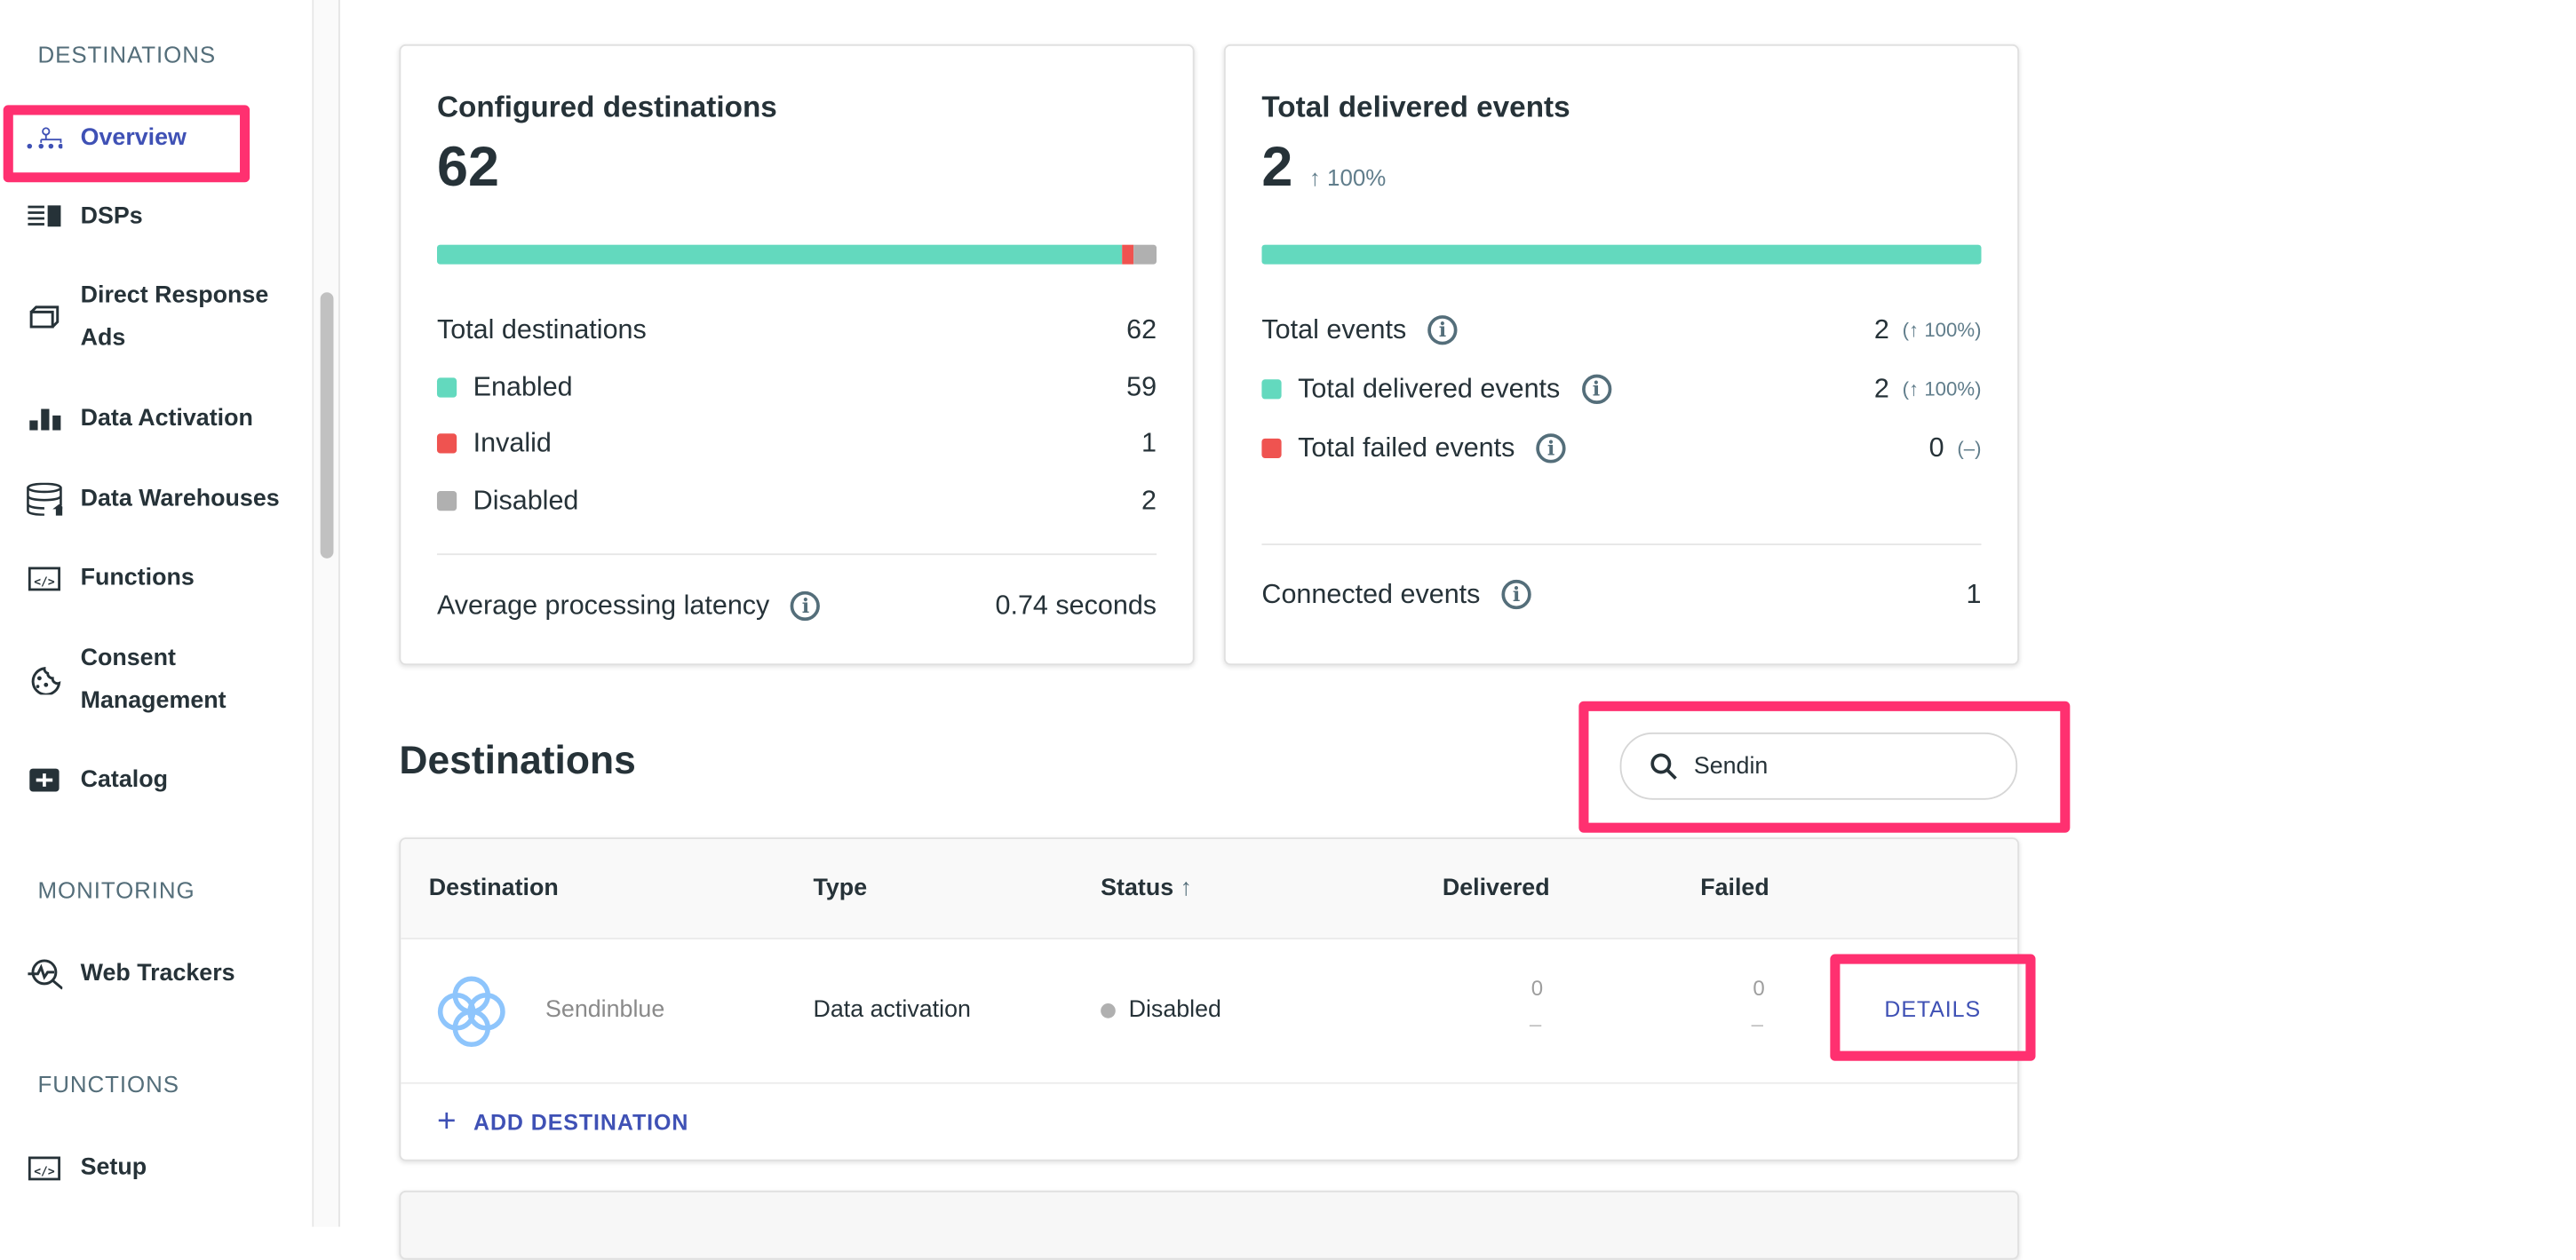 This screenshot has width=2576, height=1260. Describe the element at coordinates (45, 680) in the screenshot. I see `cookie-icon` at that location.